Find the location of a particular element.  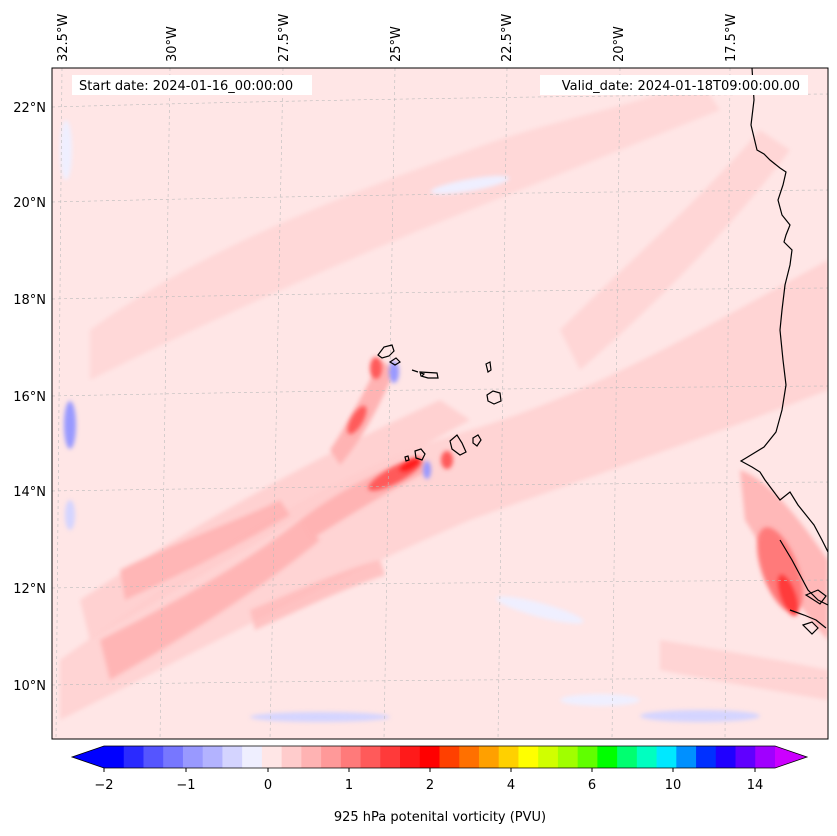

colorbar-tick-label: −1 is located at coordinates (185, 785).